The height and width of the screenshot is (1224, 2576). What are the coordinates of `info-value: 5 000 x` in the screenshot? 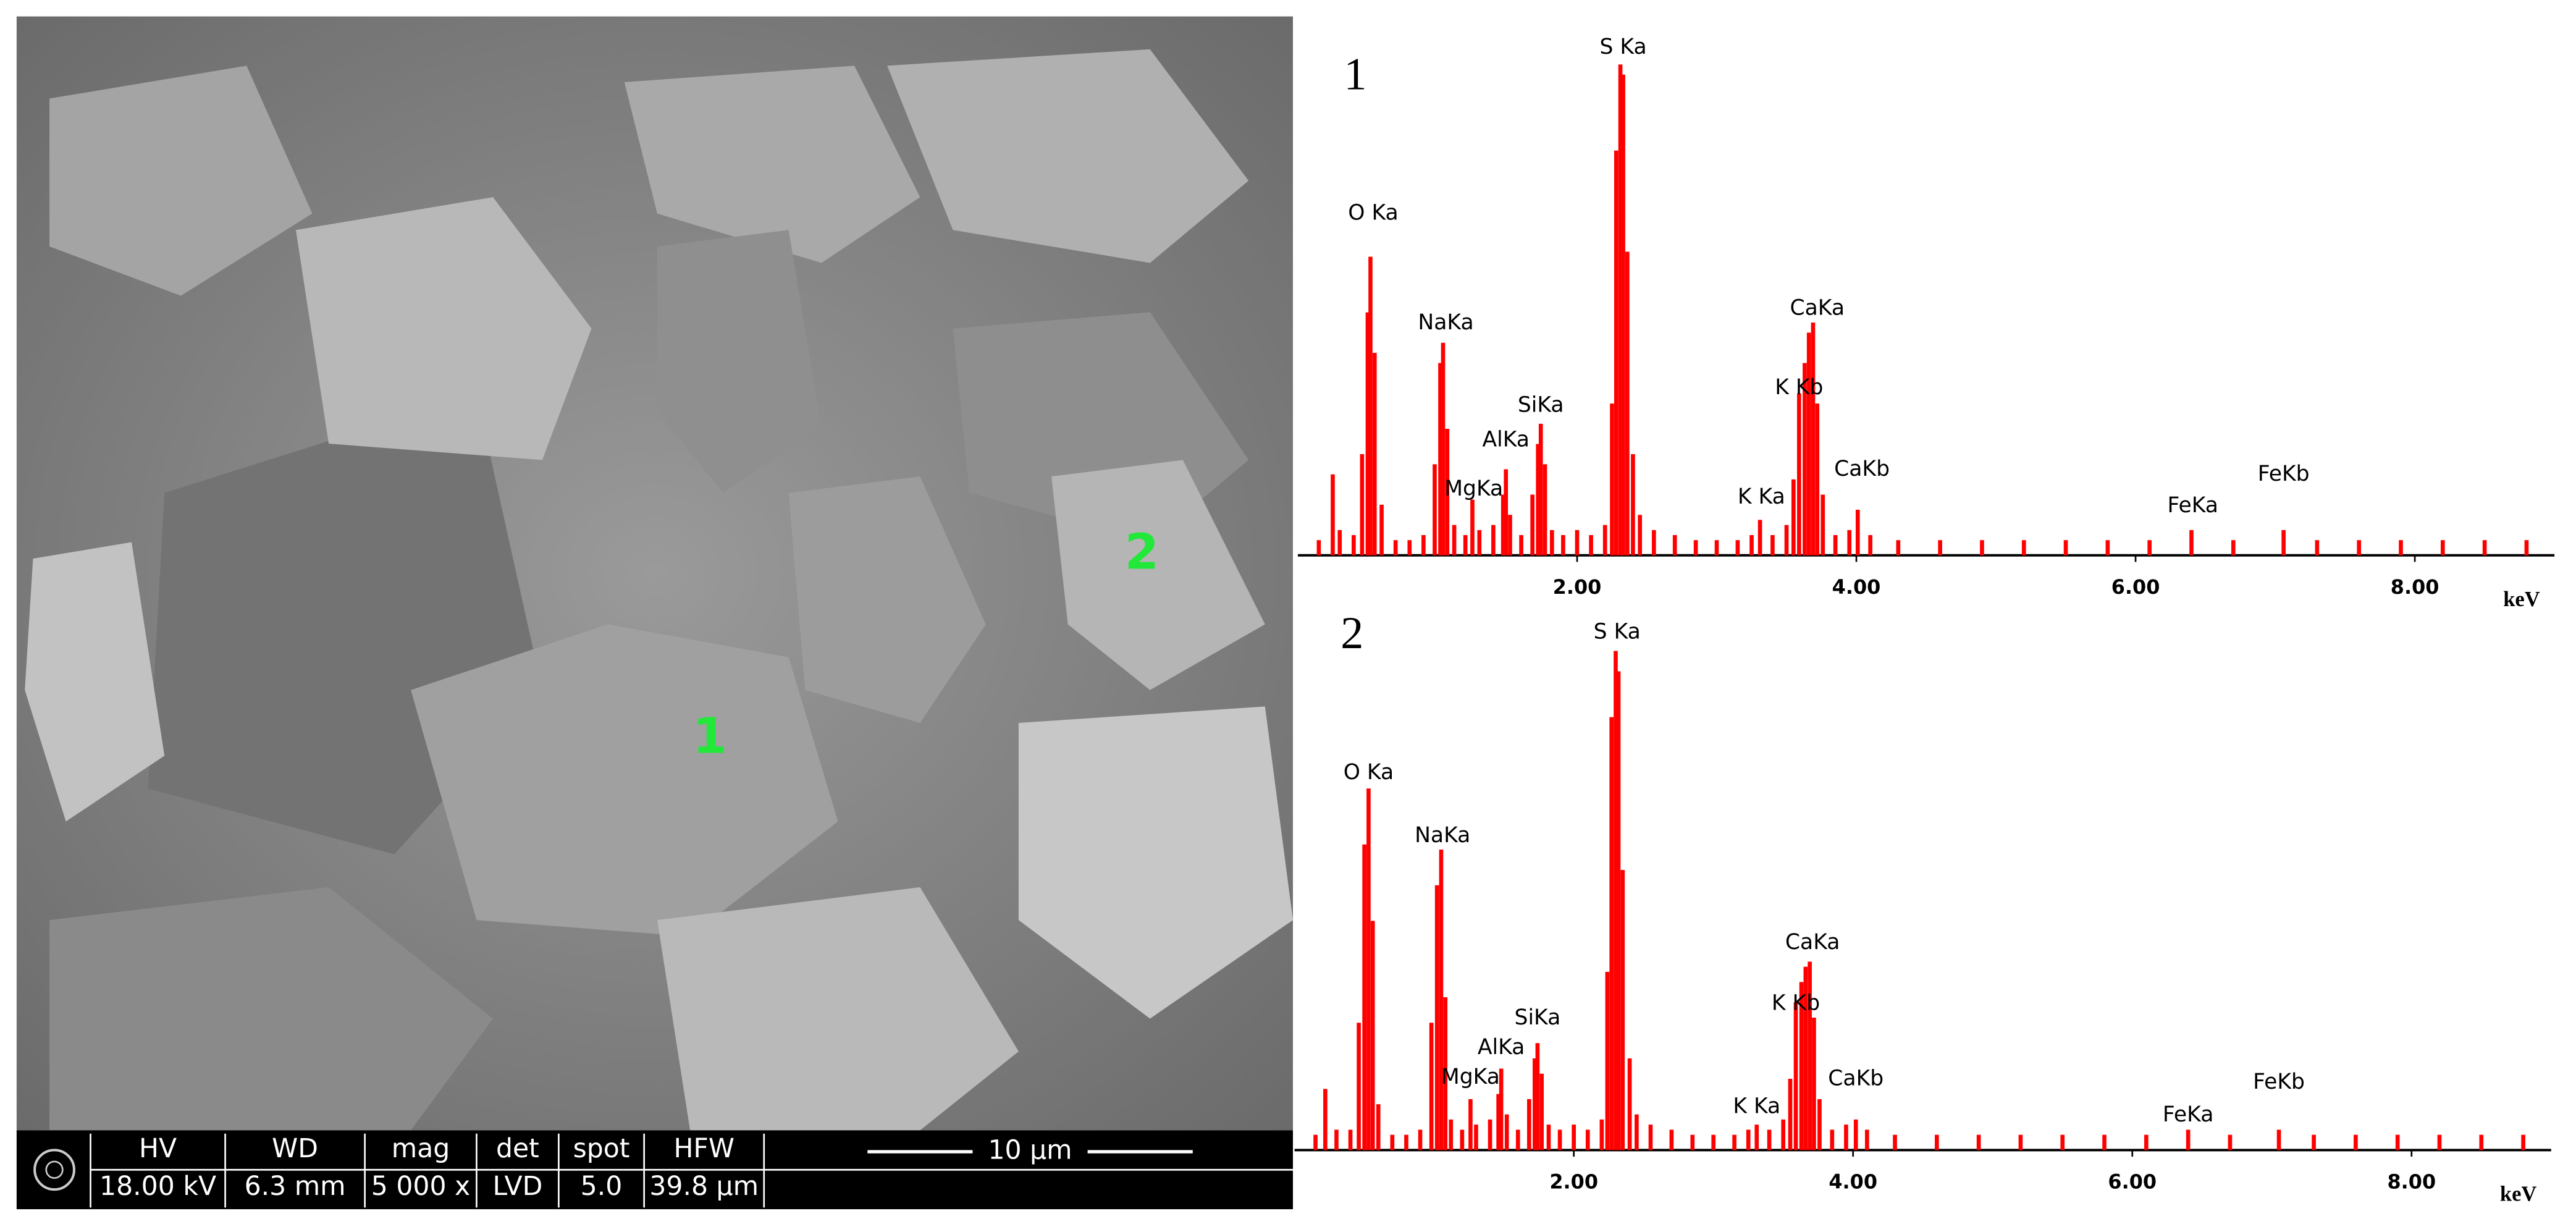 It's located at (420, 1186).